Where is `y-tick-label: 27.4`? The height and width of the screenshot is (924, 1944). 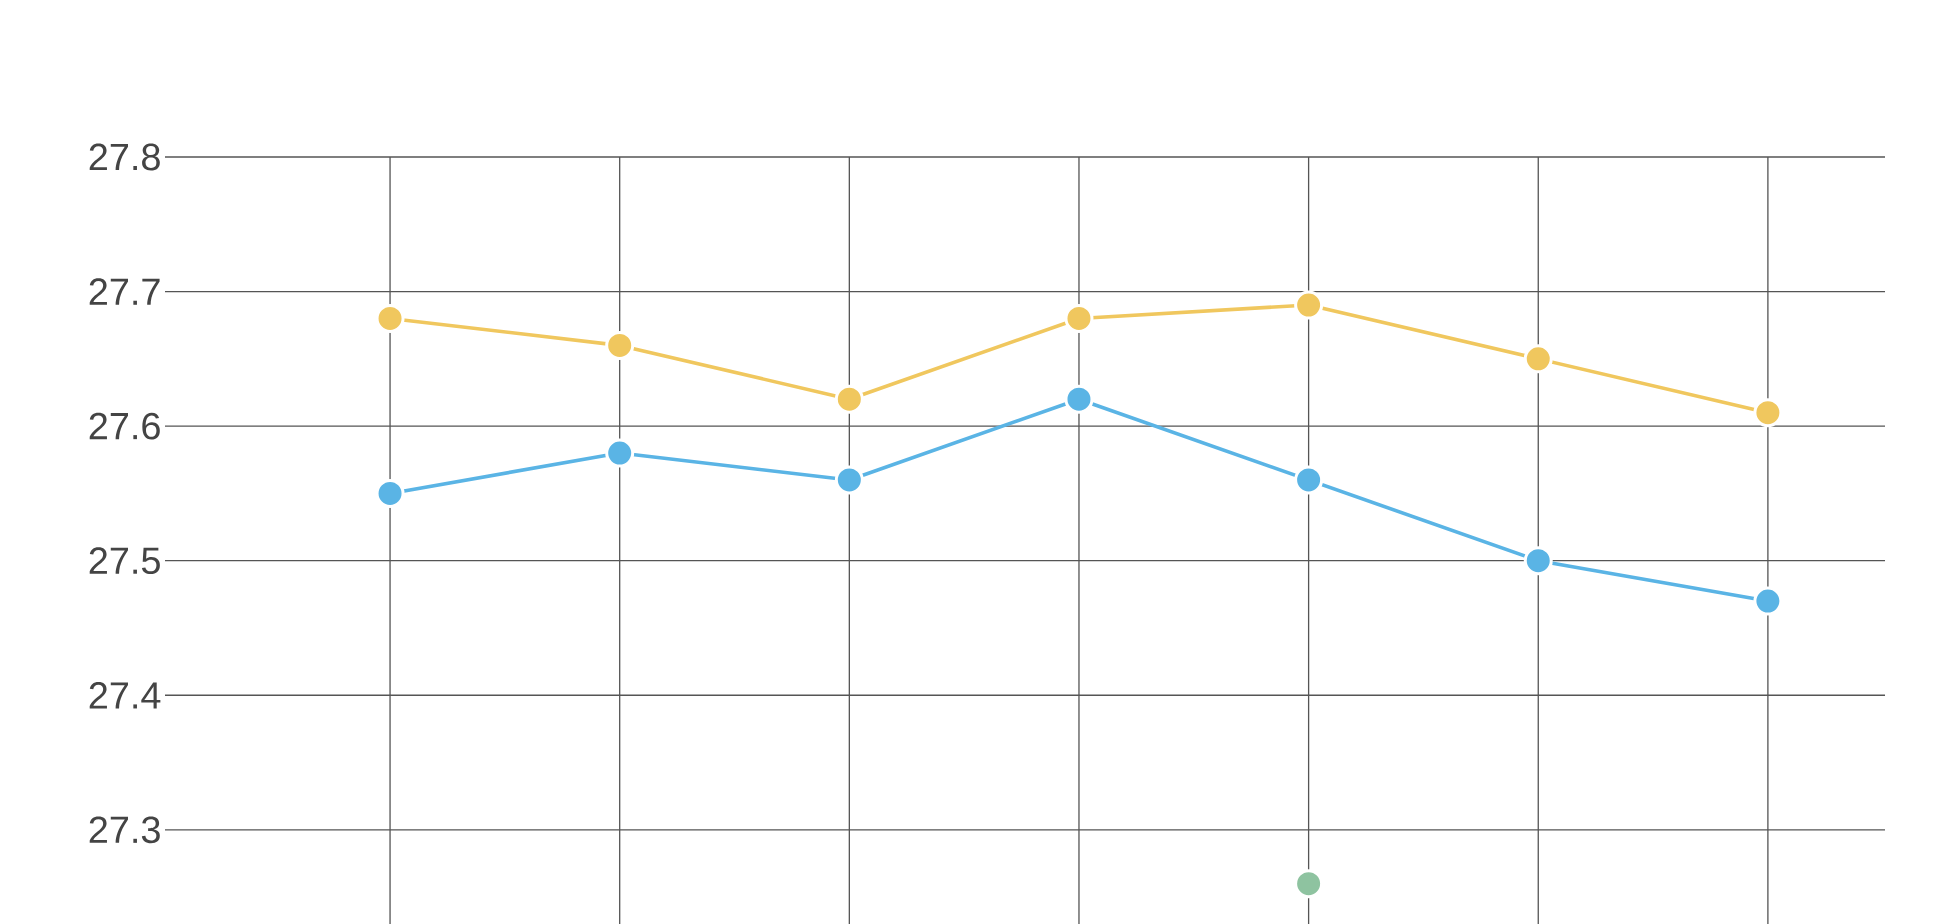 y-tick-label: 27.4 is located at coordinates (125, 695).